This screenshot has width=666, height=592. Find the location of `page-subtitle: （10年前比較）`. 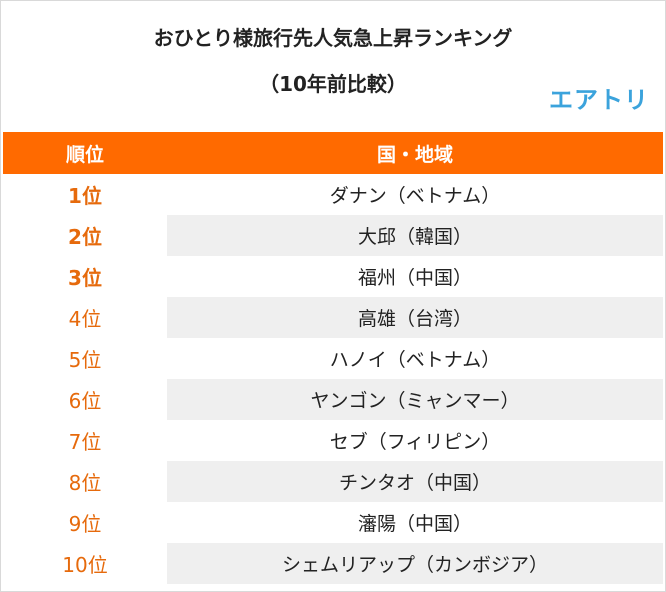

page-subtitle: （10年前比較） is located at coordinates (333, 84).